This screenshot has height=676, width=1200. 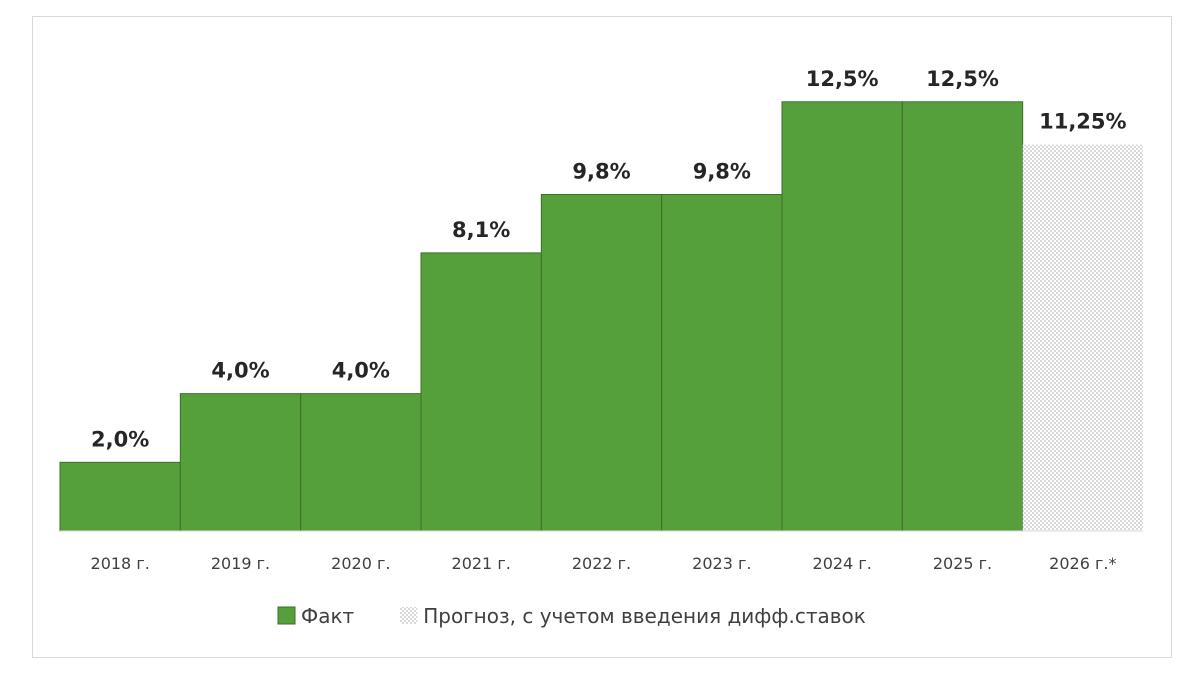 I want to click on x-tick-label-6: 2024 г., so click(x=842, y=563).